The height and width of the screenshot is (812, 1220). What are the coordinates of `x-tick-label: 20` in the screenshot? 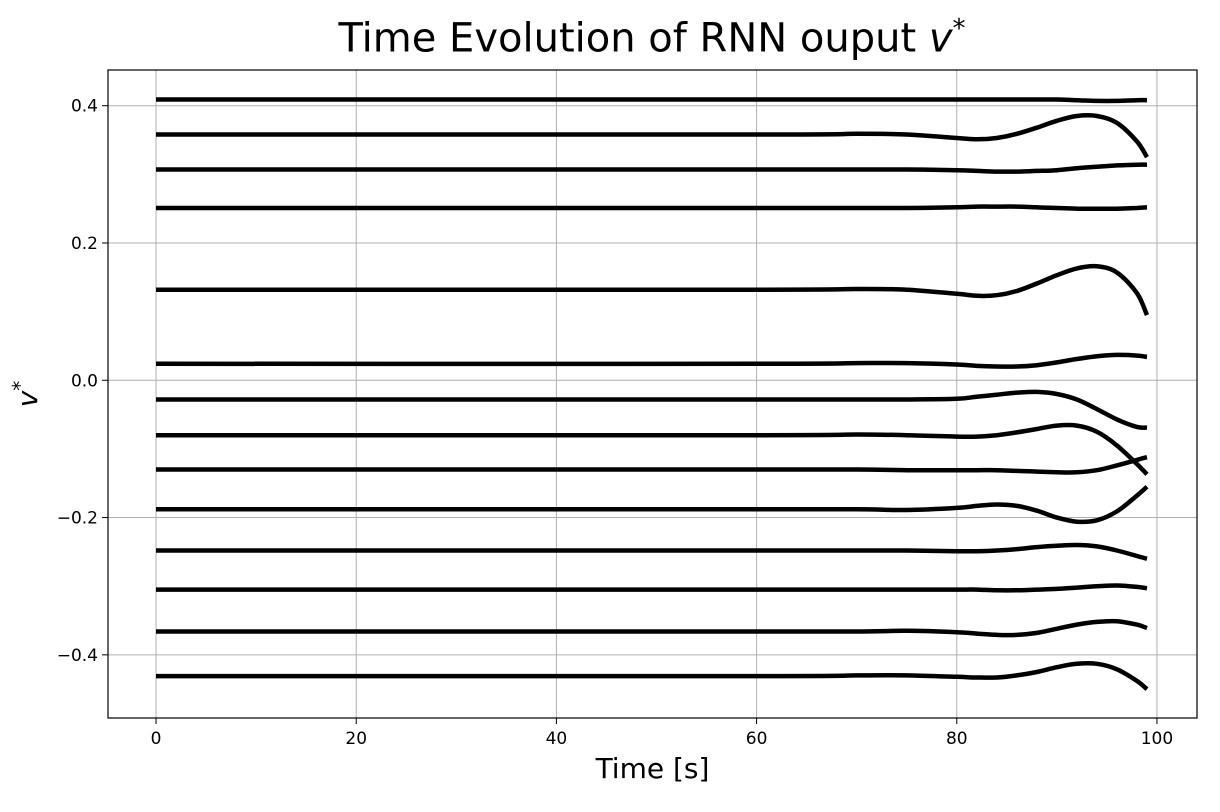 It's located at (356, 739).